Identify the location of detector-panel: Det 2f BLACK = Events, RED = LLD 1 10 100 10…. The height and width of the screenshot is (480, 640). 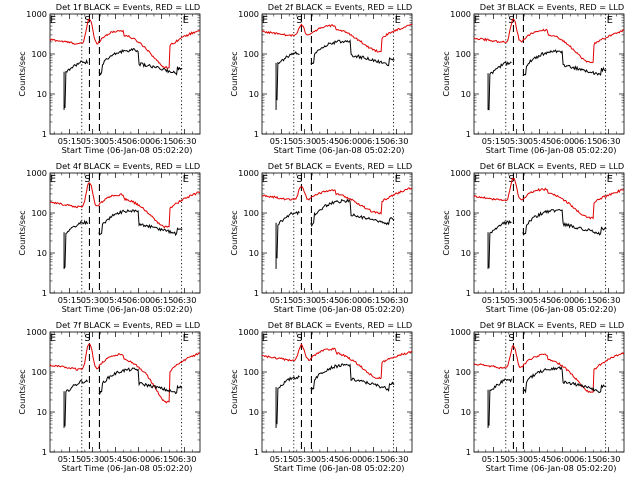
(321, 78).